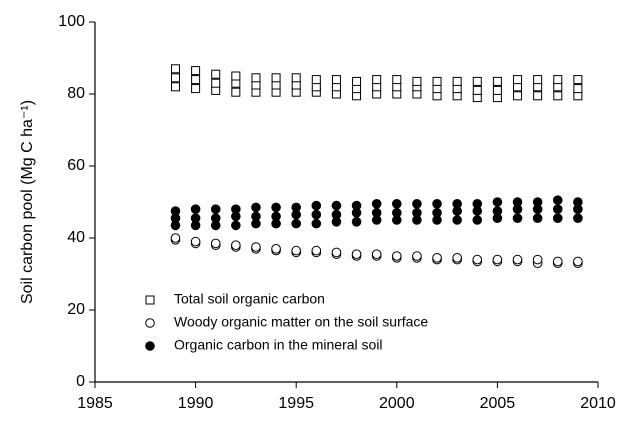 The width and height of the screenshot is (622, 422). Describe the element at coordinates (80, 381) in the screenshot. I see `y-tick-label: 0` at that location.